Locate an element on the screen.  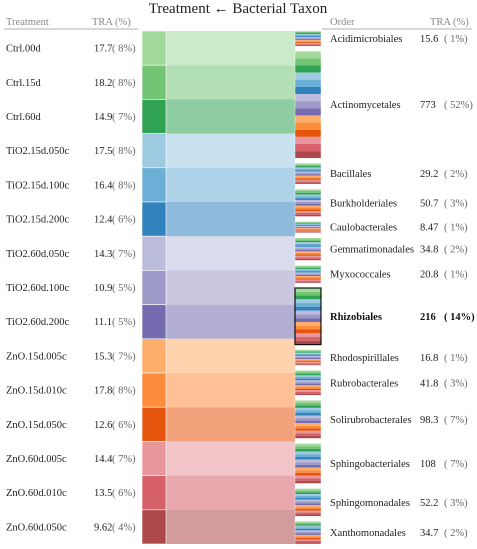
treatment-pct: ( 6%) is located at coordinates (124, 493).